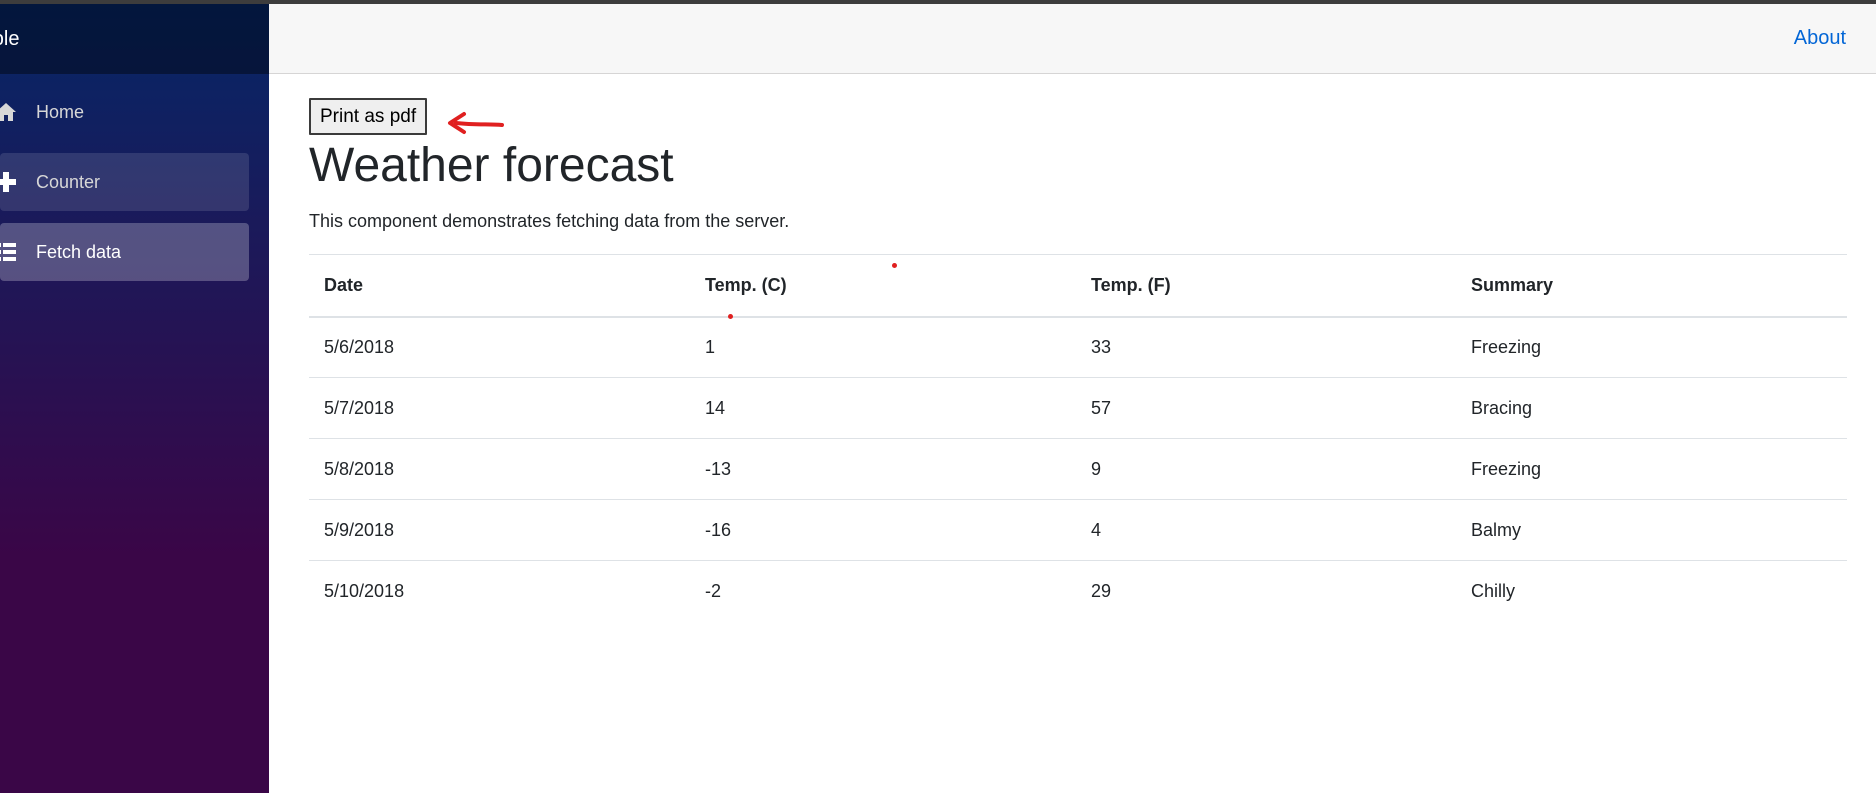 The image size is (1876, 793). I want to click on cell-date: 5/7/2018, so click(499, 408).